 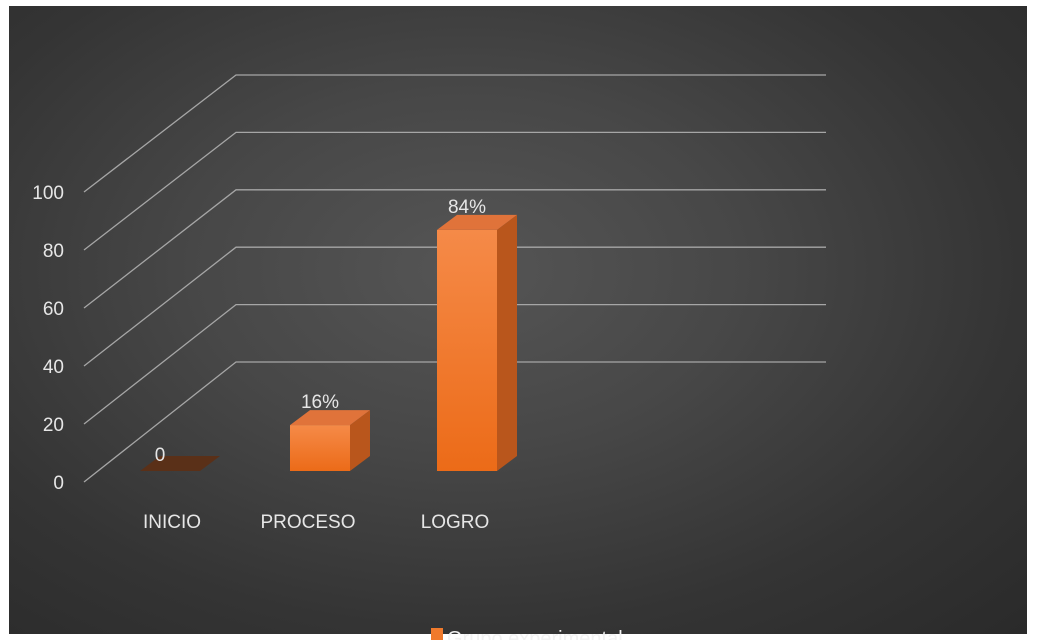 I want to click on legend: Grupo experimental, so click(x=527, y=634).